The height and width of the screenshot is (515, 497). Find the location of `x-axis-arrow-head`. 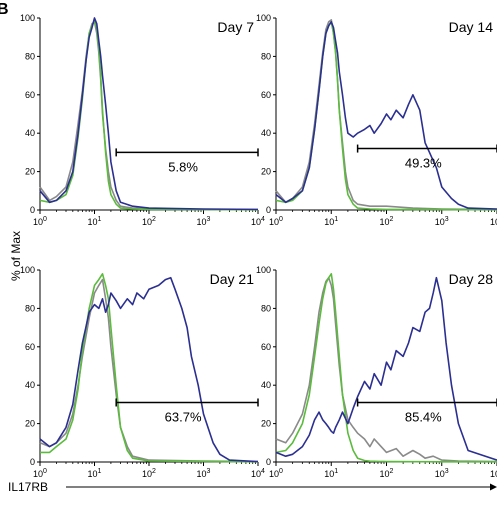

x-axis-arrow-head is located at coordinates (493, 487).